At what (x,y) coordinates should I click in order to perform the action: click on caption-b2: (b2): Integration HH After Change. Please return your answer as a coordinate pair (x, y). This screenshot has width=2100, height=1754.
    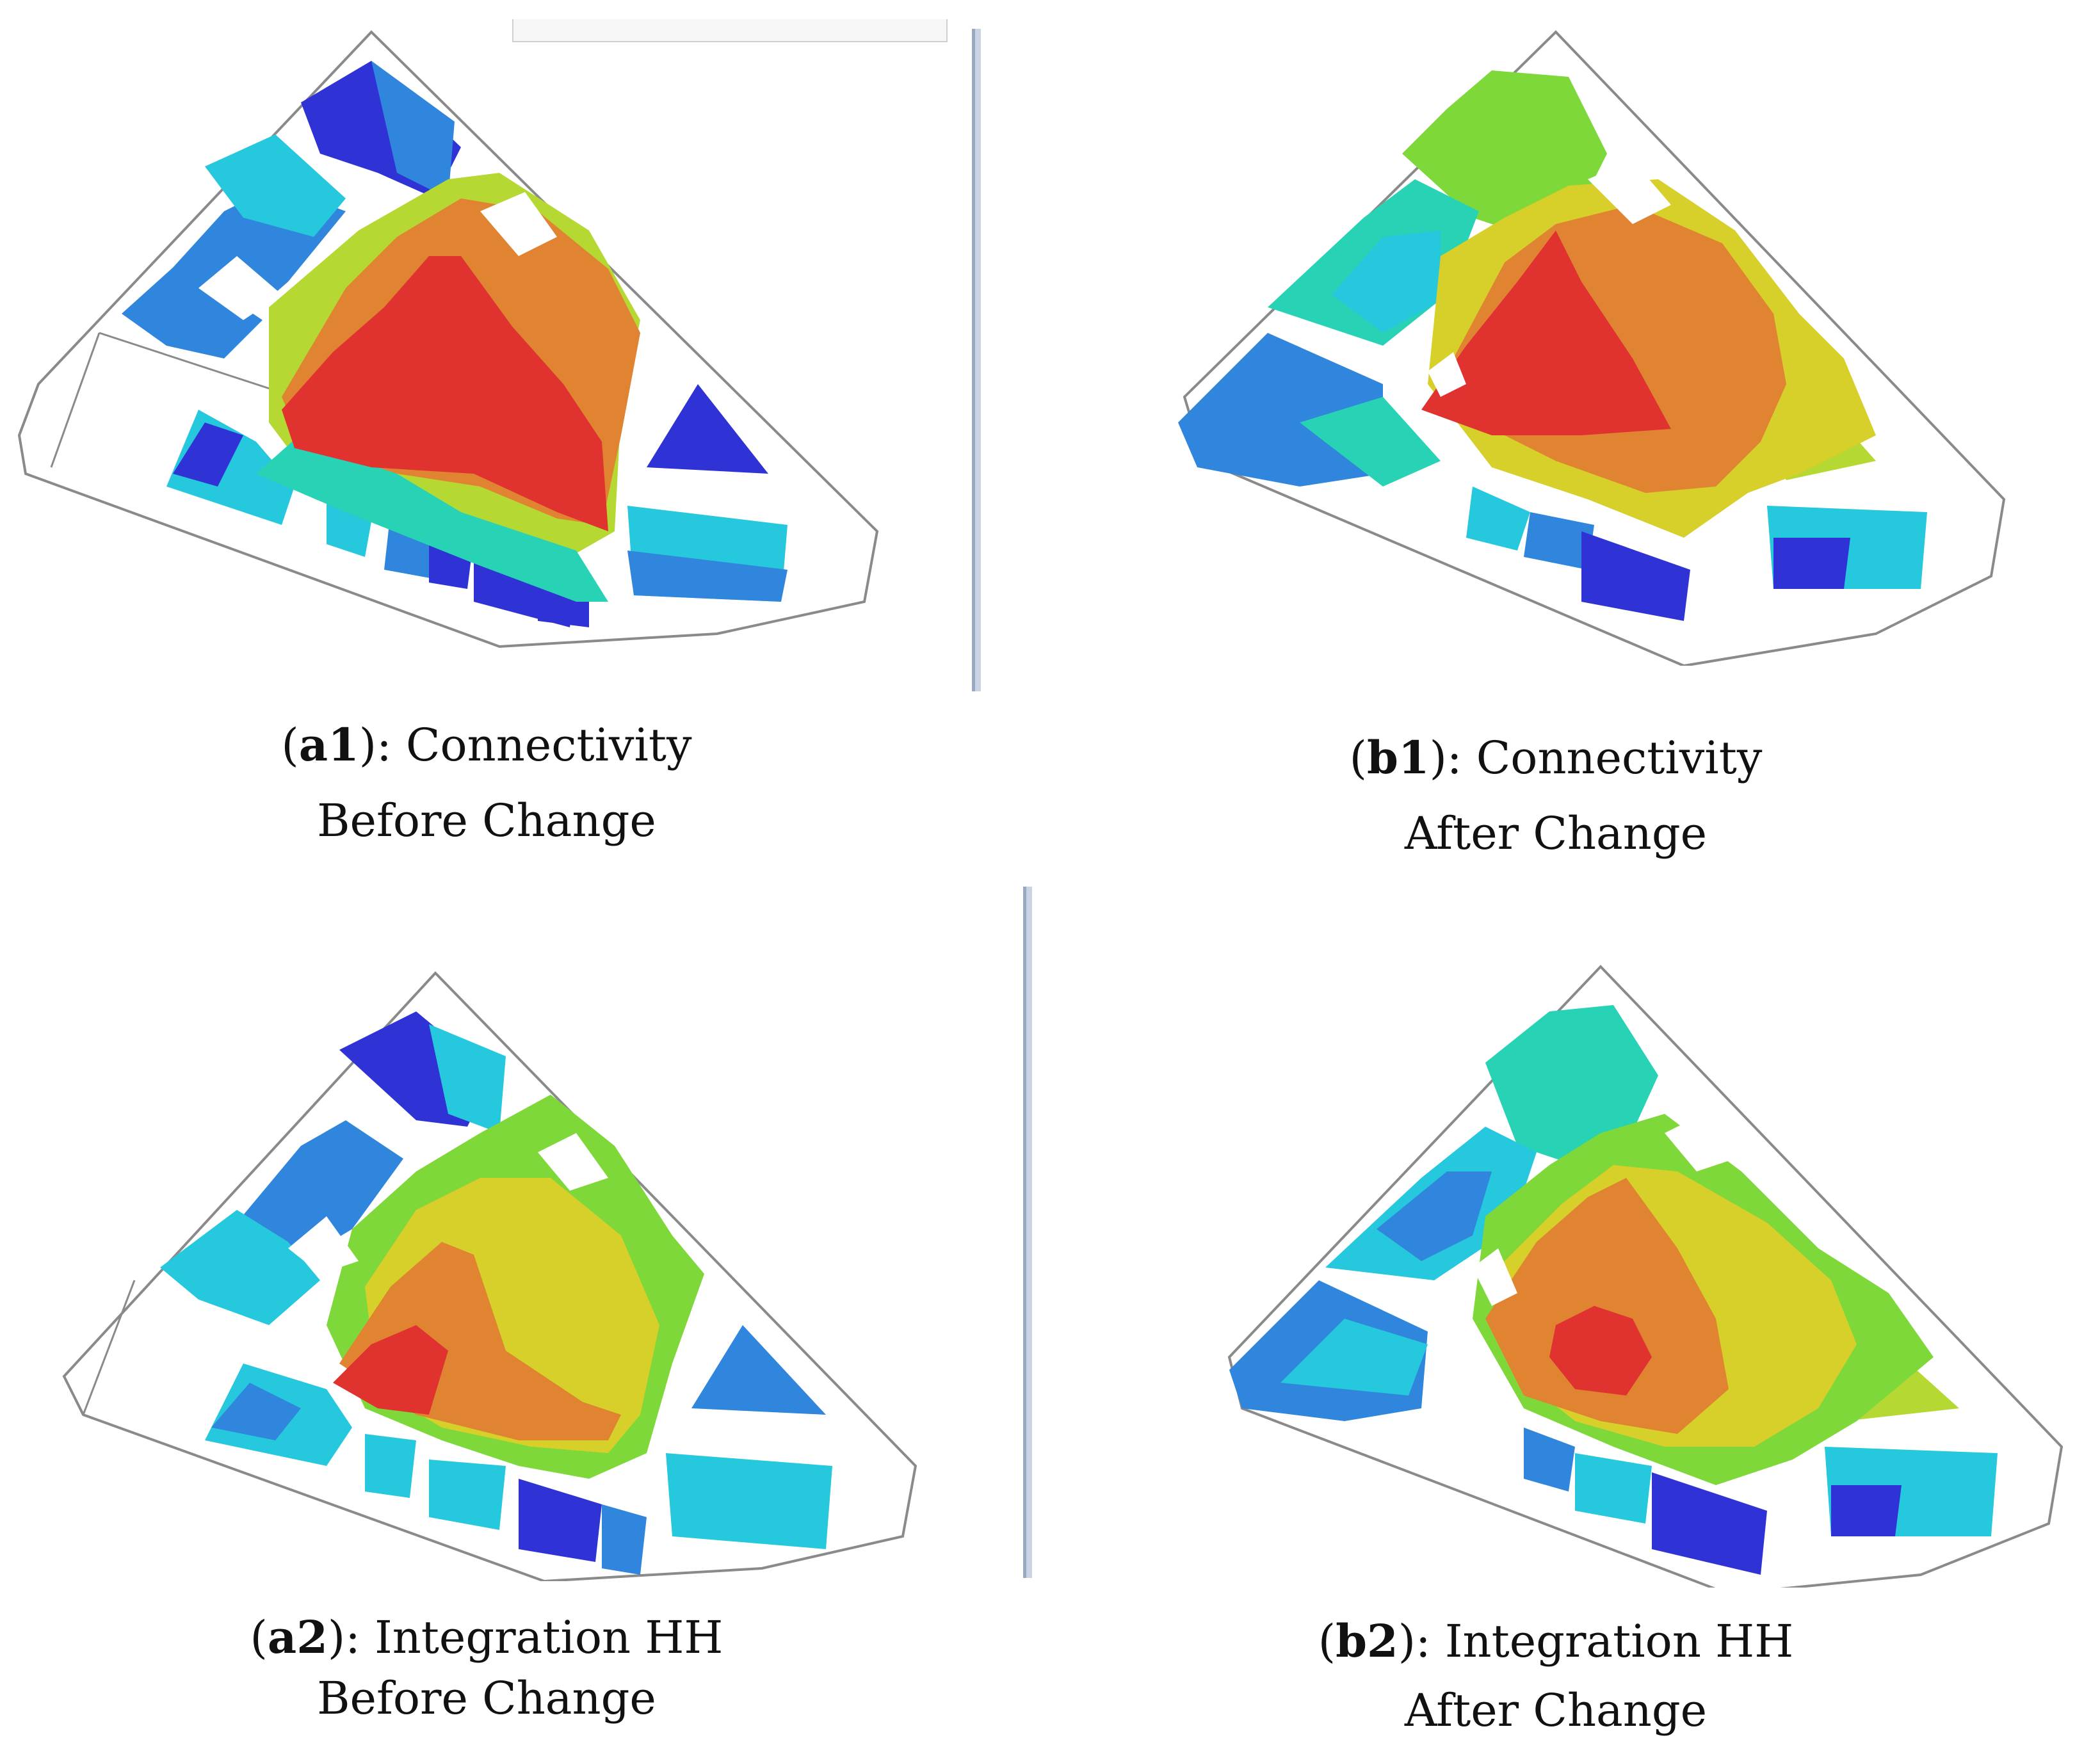
    Looking at the image, I should click on (1556, 1676).